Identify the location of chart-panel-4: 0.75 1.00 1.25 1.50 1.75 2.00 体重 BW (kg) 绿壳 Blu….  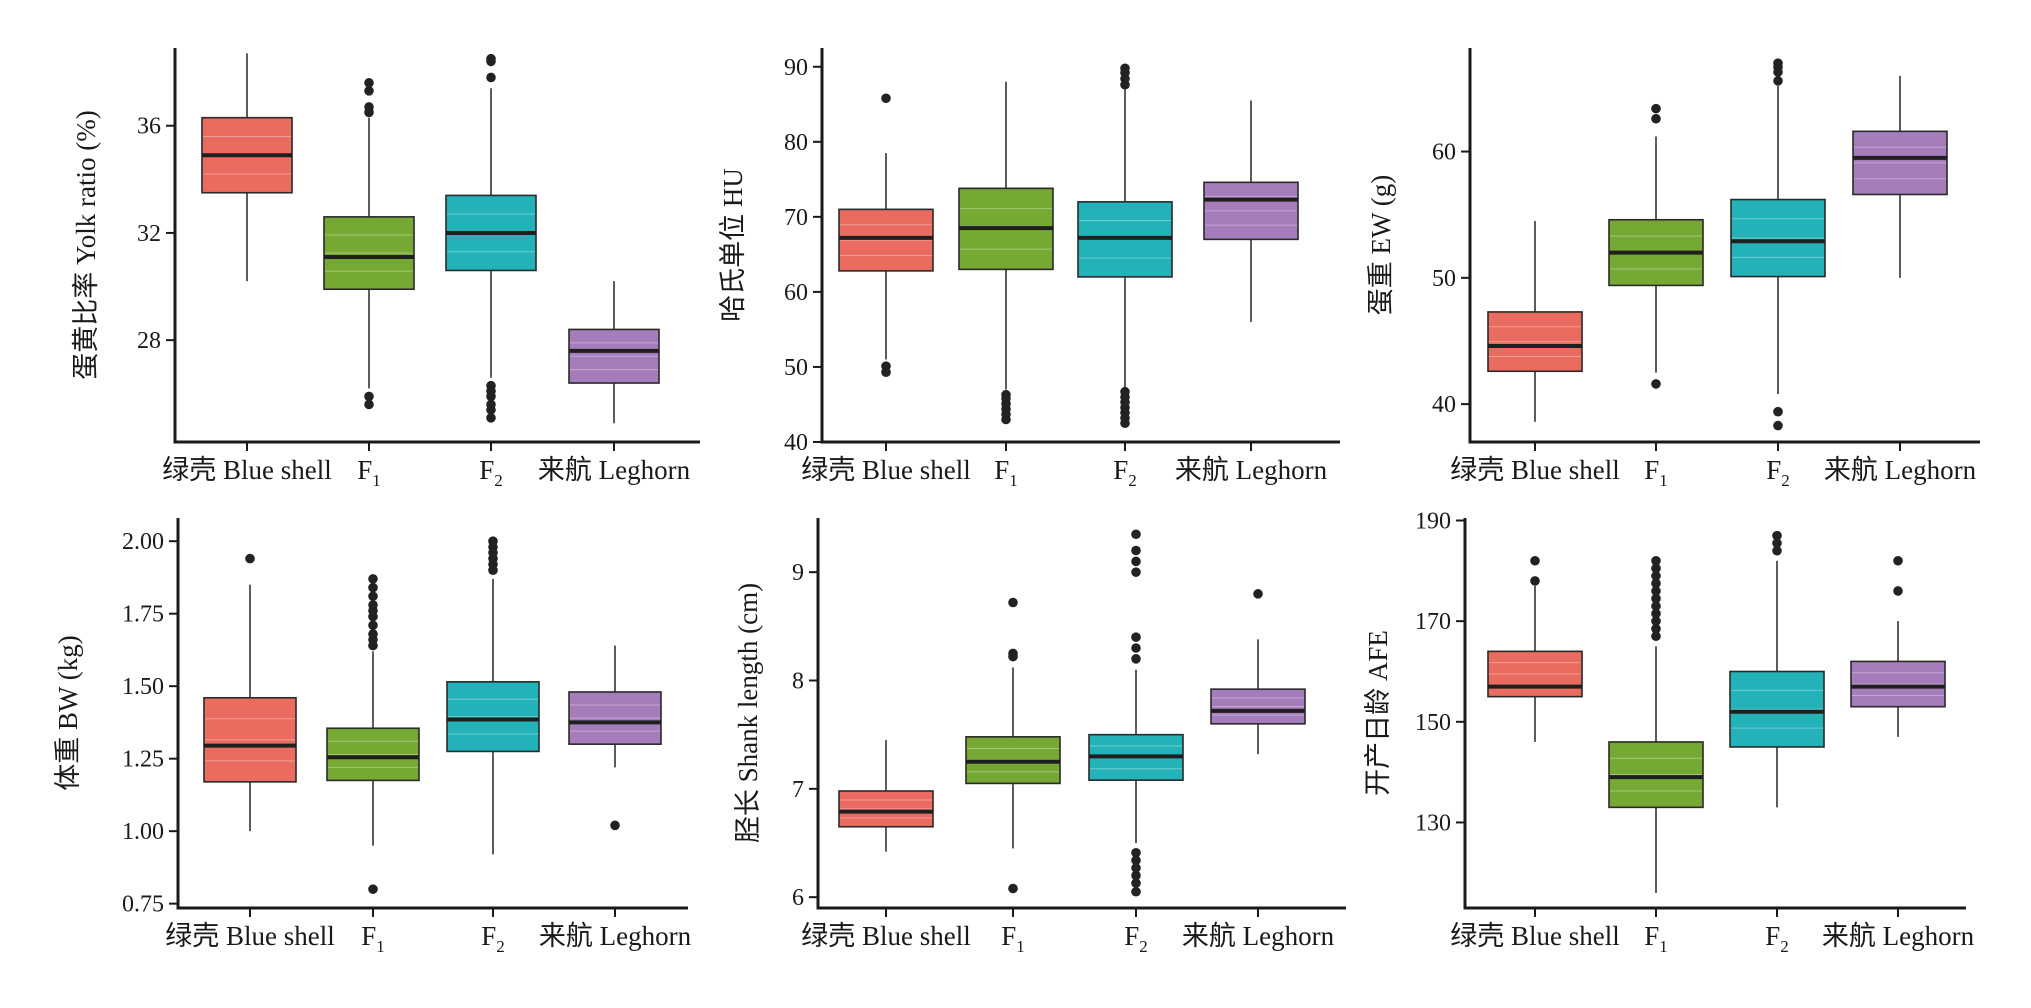
(372, 737).